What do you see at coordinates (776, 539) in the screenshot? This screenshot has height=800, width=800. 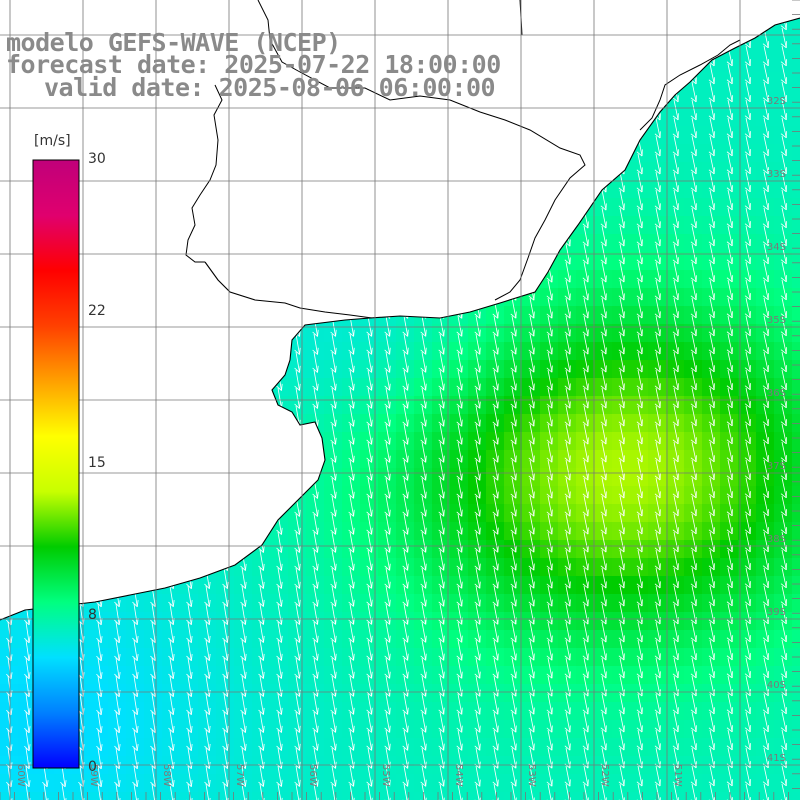 I see `latitude-label: 38S` at bounding box center [776, 539].